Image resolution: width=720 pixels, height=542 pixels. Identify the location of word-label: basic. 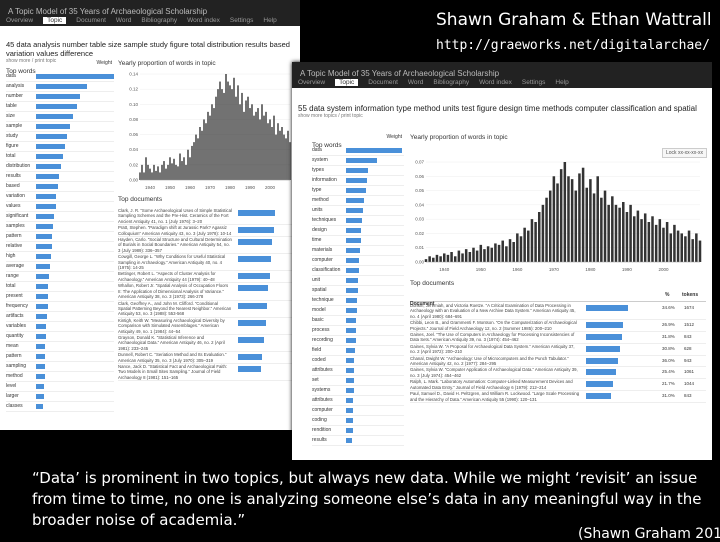
(318, 320).